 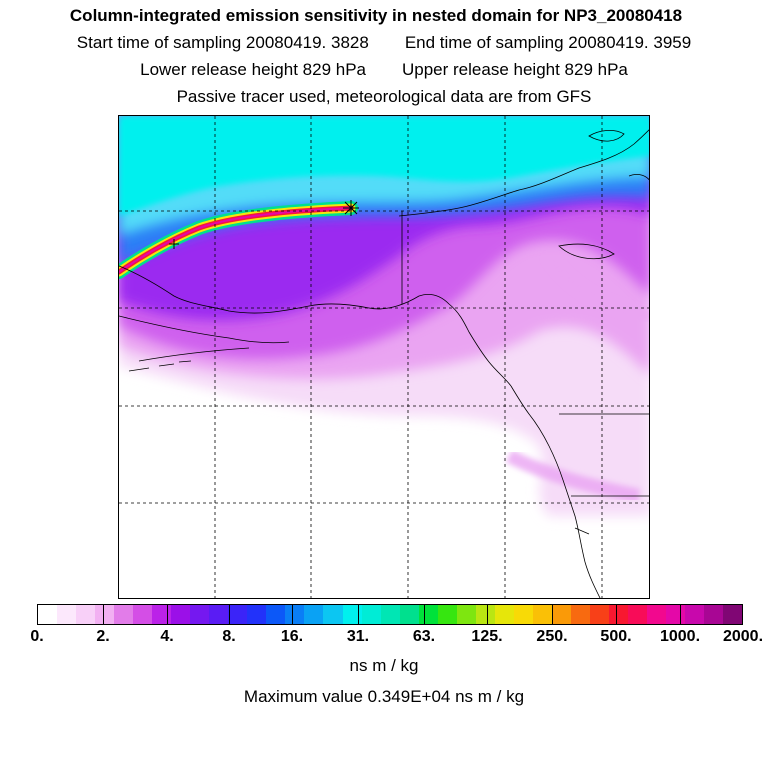 What do you see at coordinates (253, 69) in the screenshot?
I see `lower-height-label: Lower release height 829 hPa` at bounding box center [253, 69].